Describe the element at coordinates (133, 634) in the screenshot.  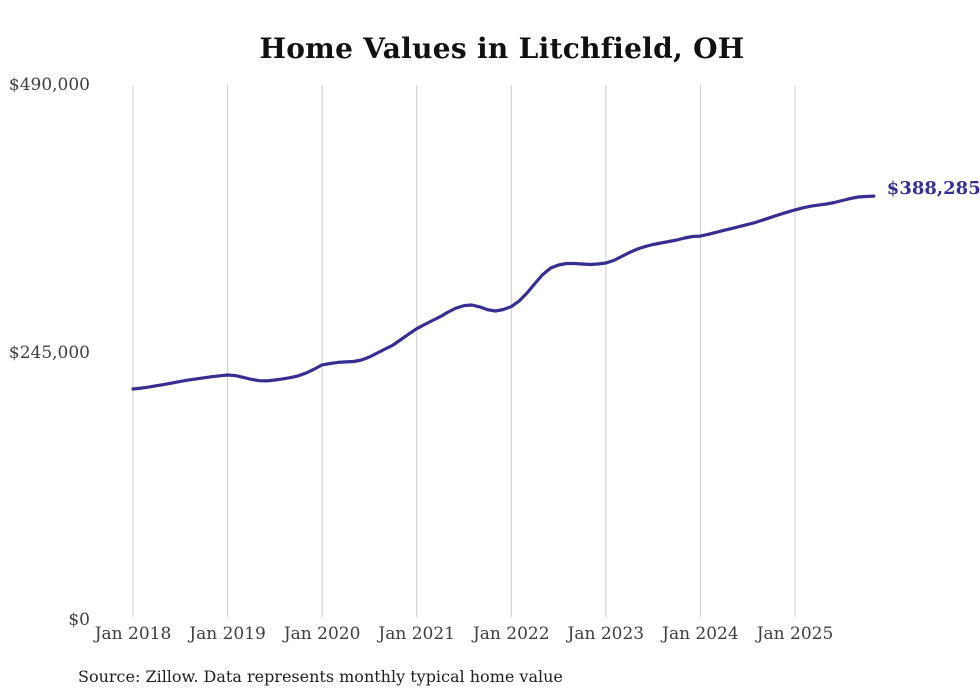
I see `x-tick-label: Jan 2018` at that location.